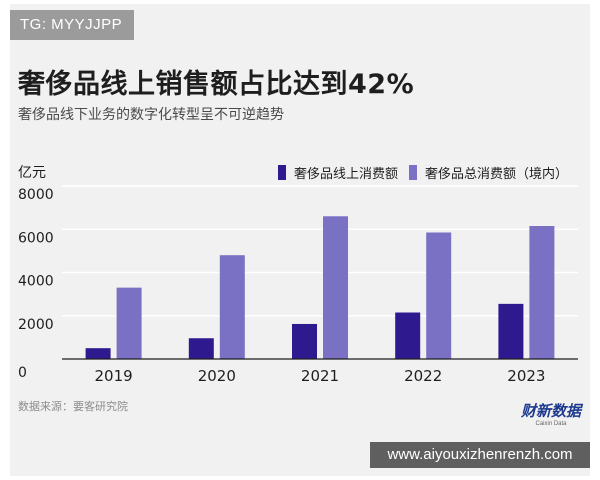 The height and width of the screenshot is (480, 600). Describe the element at coordinates (413, 172) in the screenshot. I see `legend-swatch-total` at that location.